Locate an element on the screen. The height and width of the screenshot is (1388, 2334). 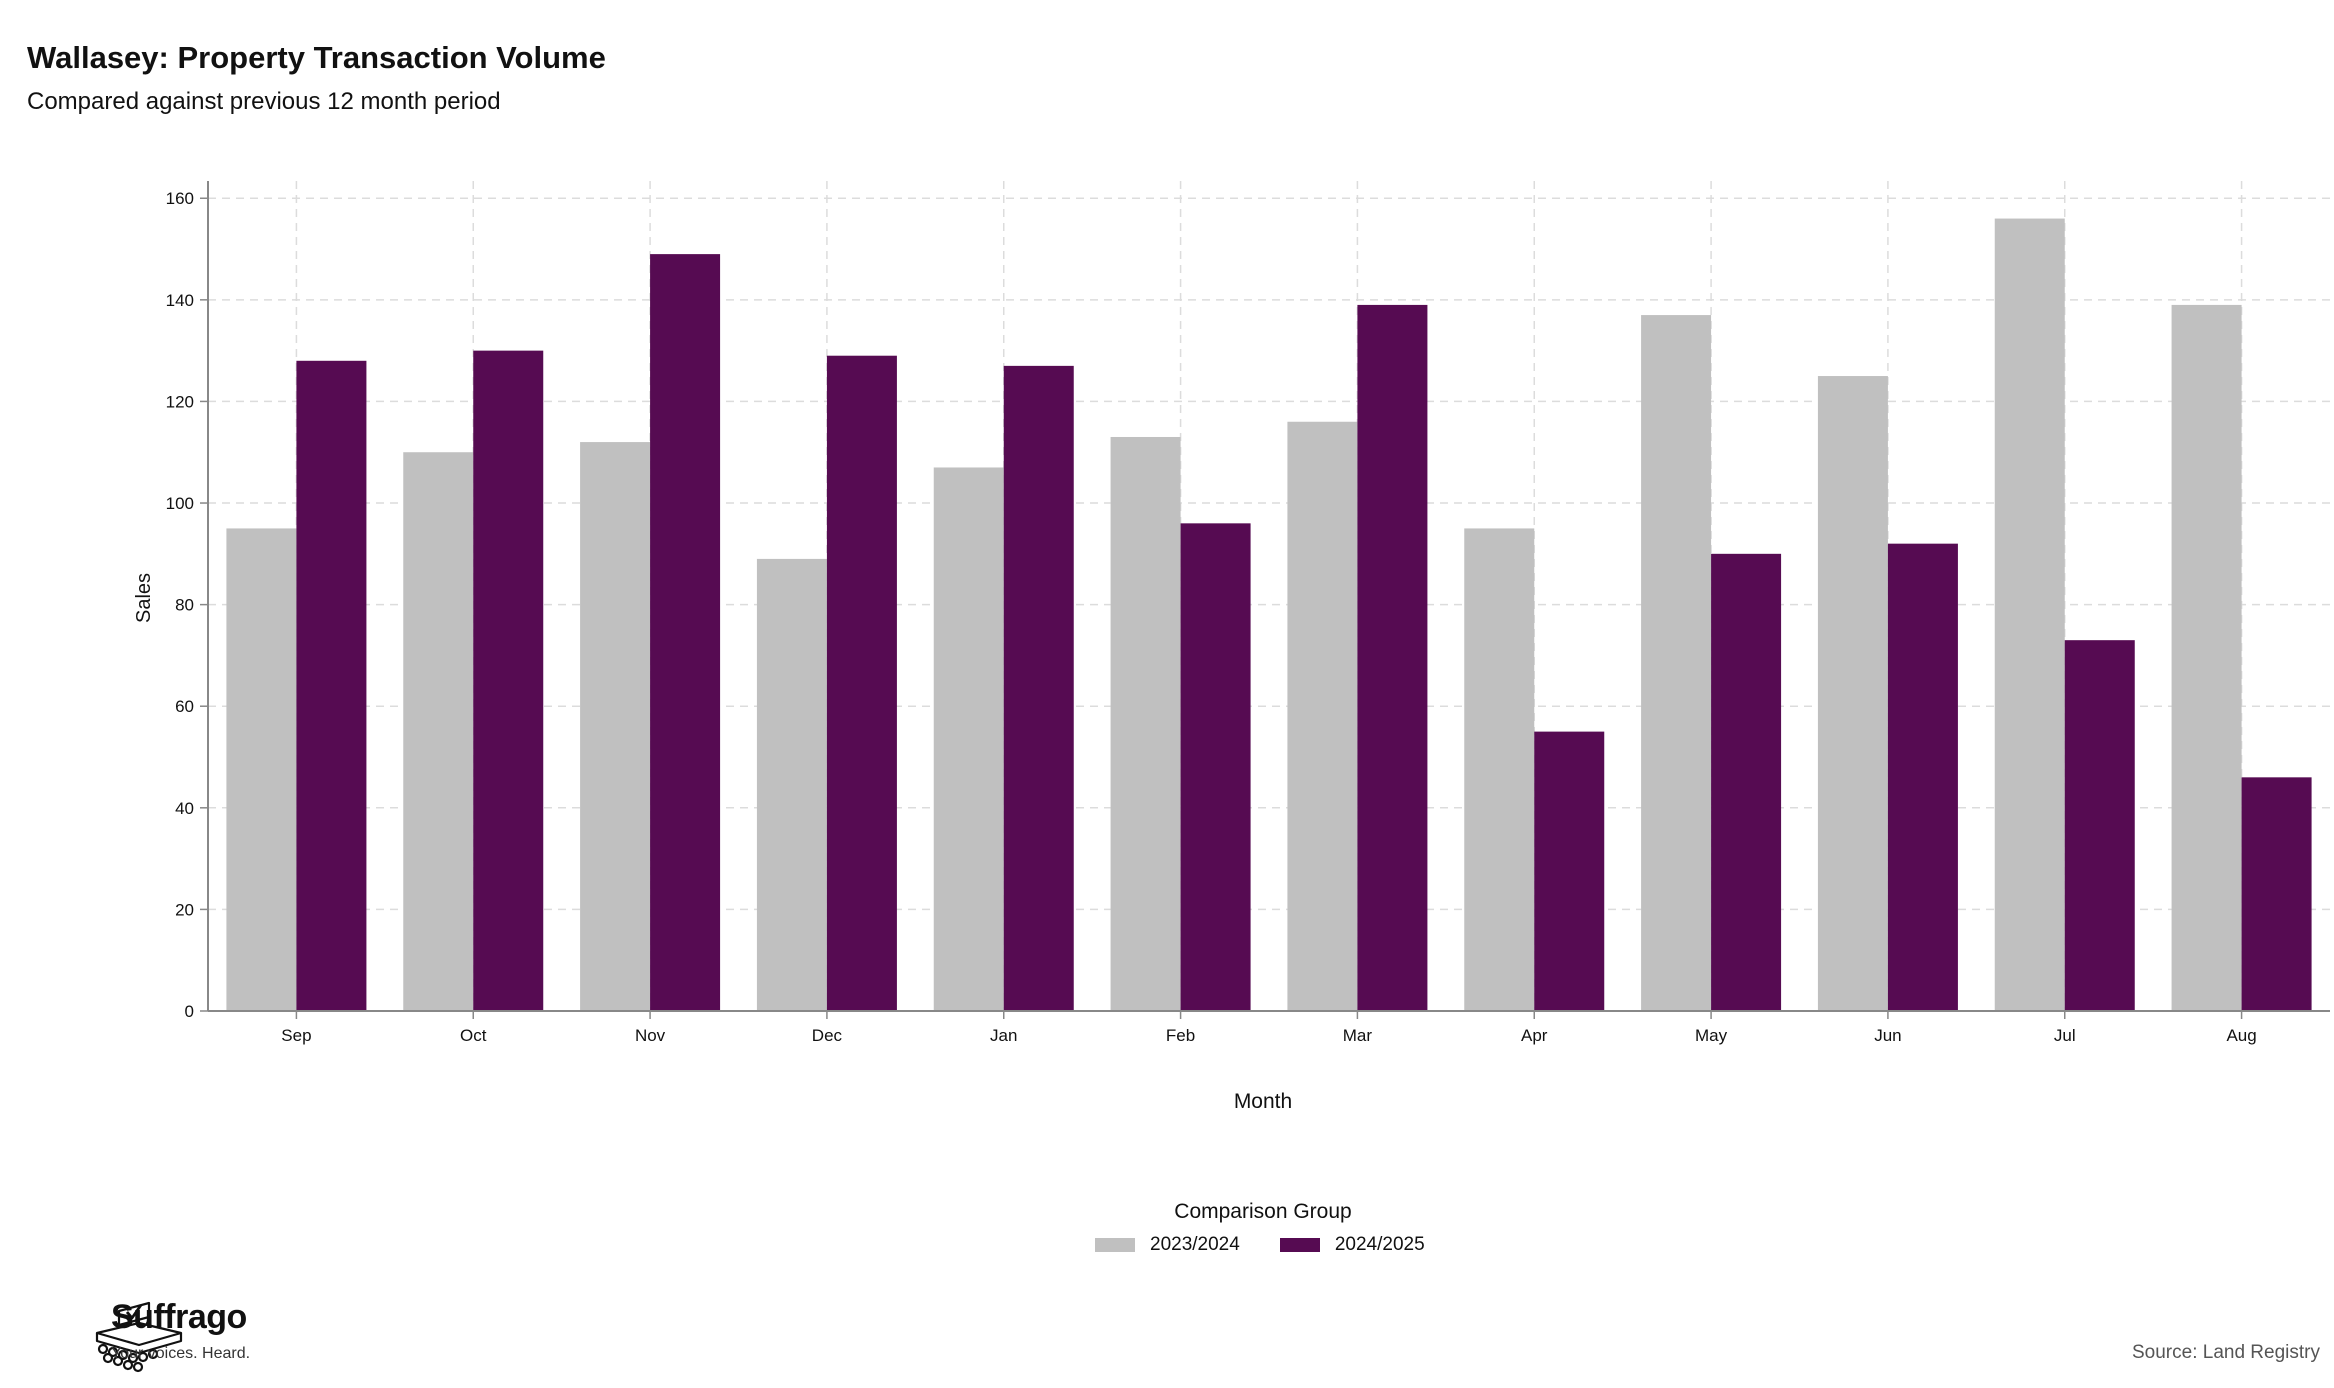
legend-label-2023-2024: 2023/2024 is located at coordinates (1195, 1244).